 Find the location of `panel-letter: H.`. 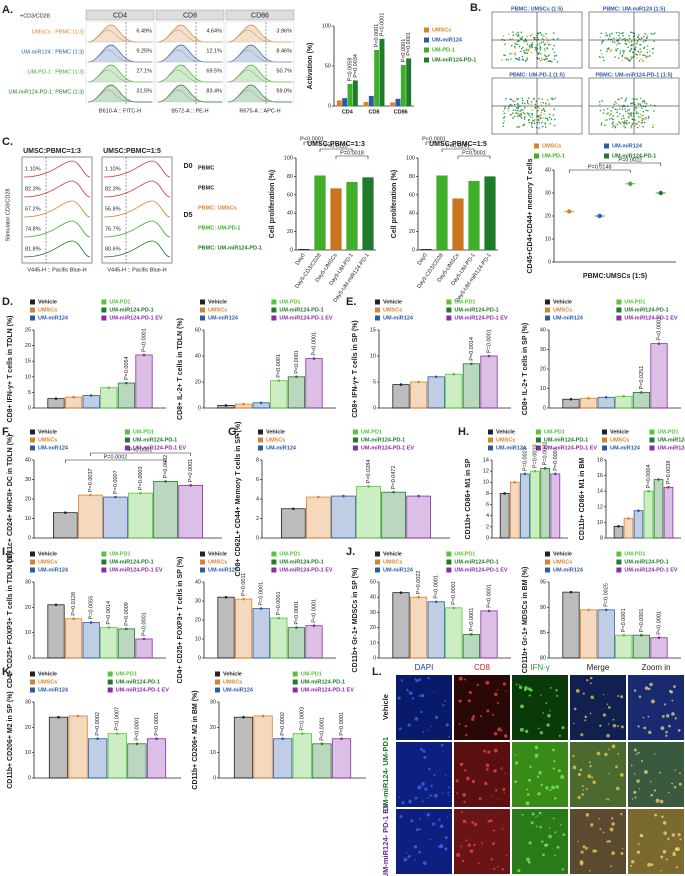

panel-letter: H. is located at coordinates (463, 432).